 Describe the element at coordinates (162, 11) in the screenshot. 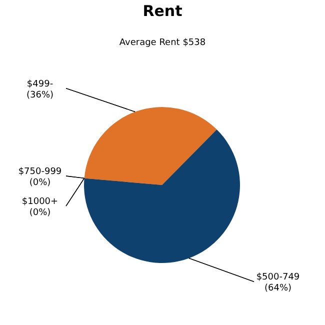

I see `chart-title: Rent` at that location.